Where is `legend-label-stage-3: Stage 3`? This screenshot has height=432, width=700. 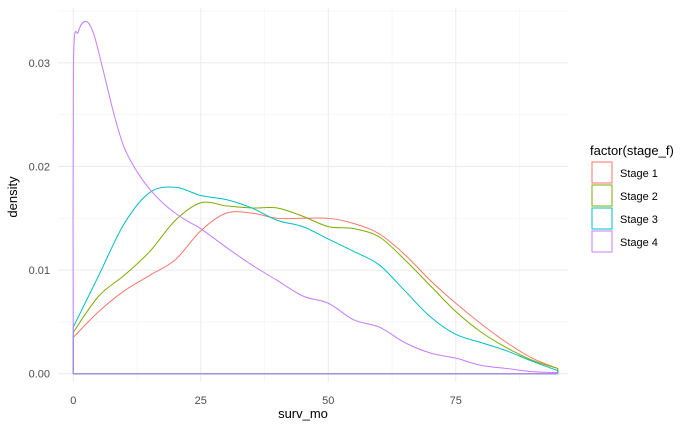
legend-label-stage-3: Stage 3 is located at coordinates (639, 220).